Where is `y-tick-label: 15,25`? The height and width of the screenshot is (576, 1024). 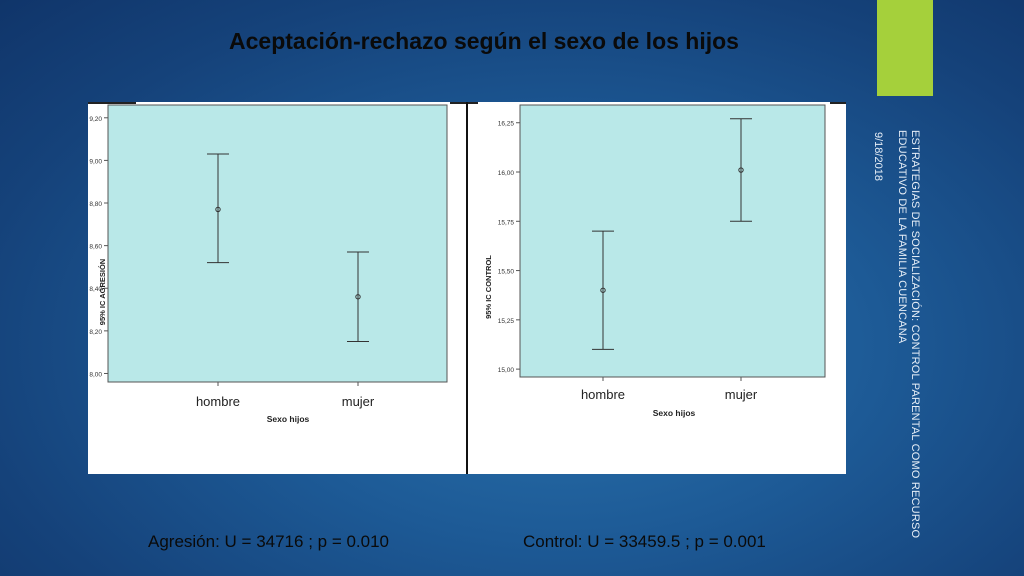 y-tick-label: 15,25 is located at coordinates (506, 321).